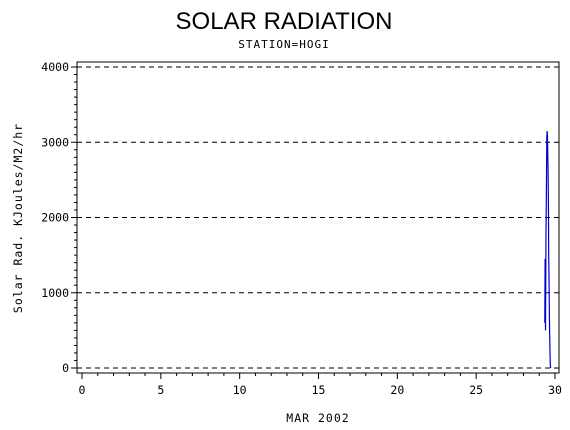 The width and height of the screenshot is (570, 430). I want to click on x-tick-label-3: 15, so click(319, 390).